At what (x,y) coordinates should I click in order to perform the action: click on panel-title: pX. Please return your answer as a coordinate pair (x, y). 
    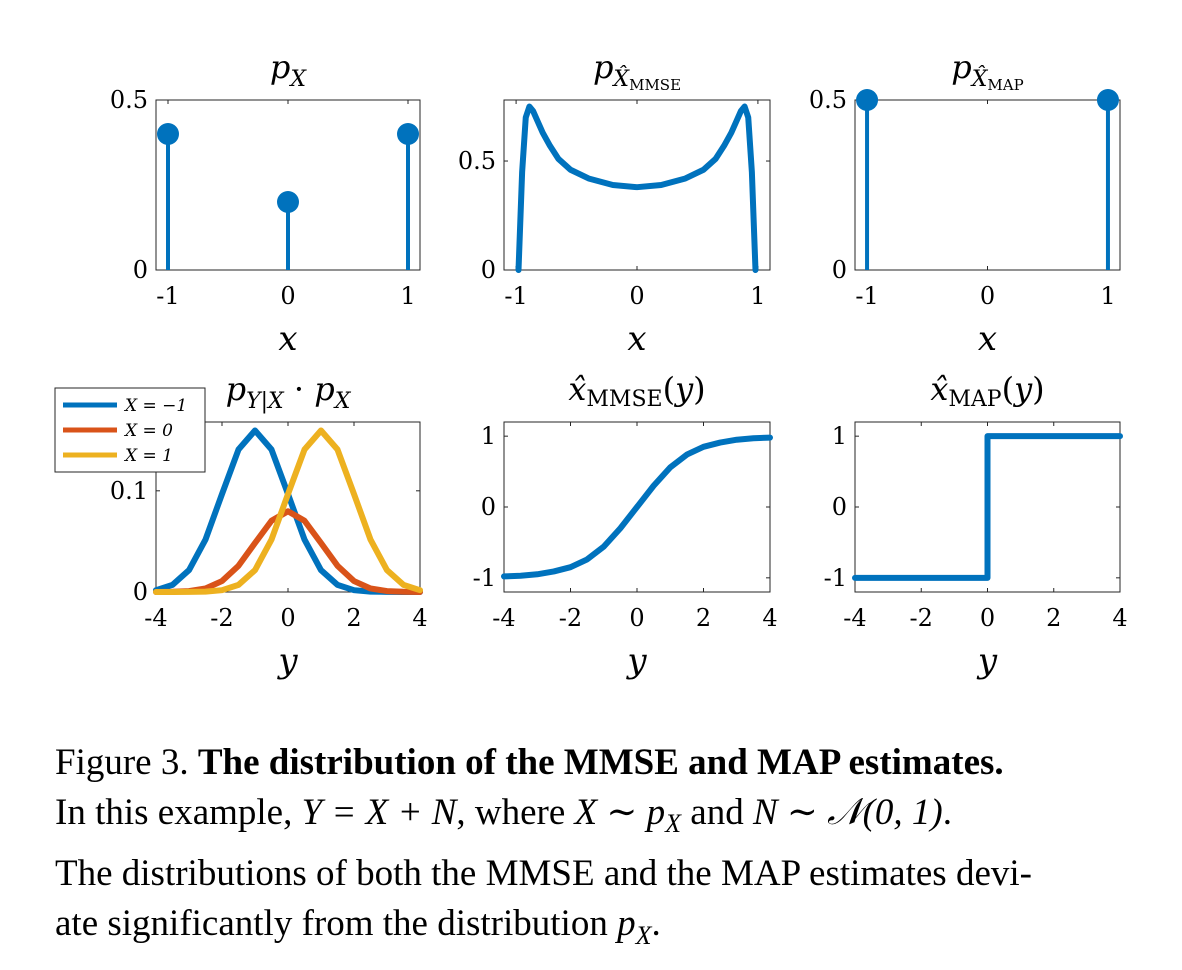
    Looking at the image, I should click on (288, 70).